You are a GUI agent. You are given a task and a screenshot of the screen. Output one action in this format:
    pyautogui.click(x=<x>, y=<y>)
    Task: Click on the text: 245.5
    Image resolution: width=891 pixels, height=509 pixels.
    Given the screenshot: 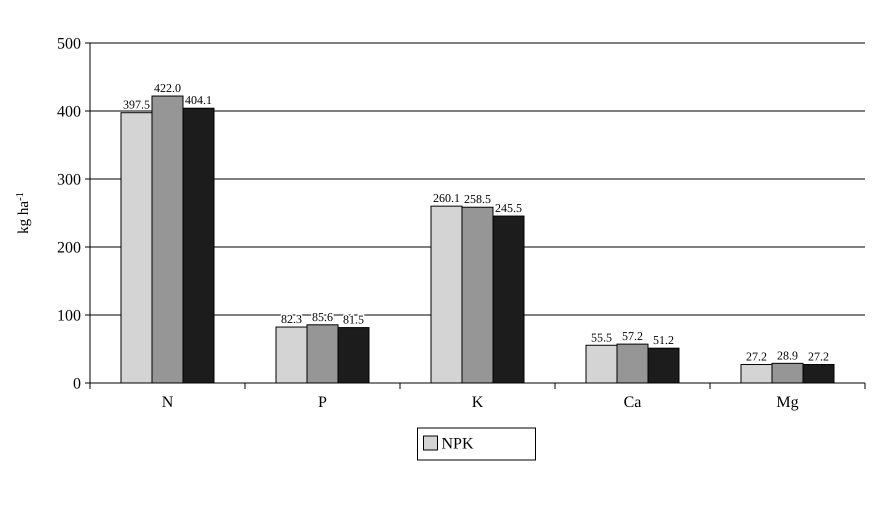 What is the action you would take?
    pyautogui.click(x=508, y=208)
    